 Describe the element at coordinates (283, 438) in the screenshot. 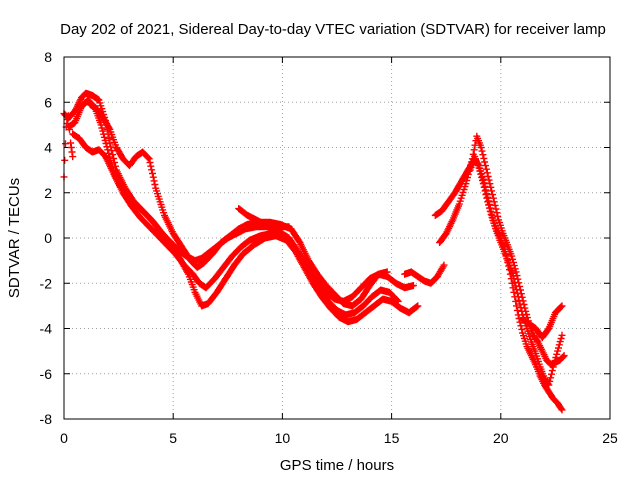

I see `x-tick-label: 10` at that location.